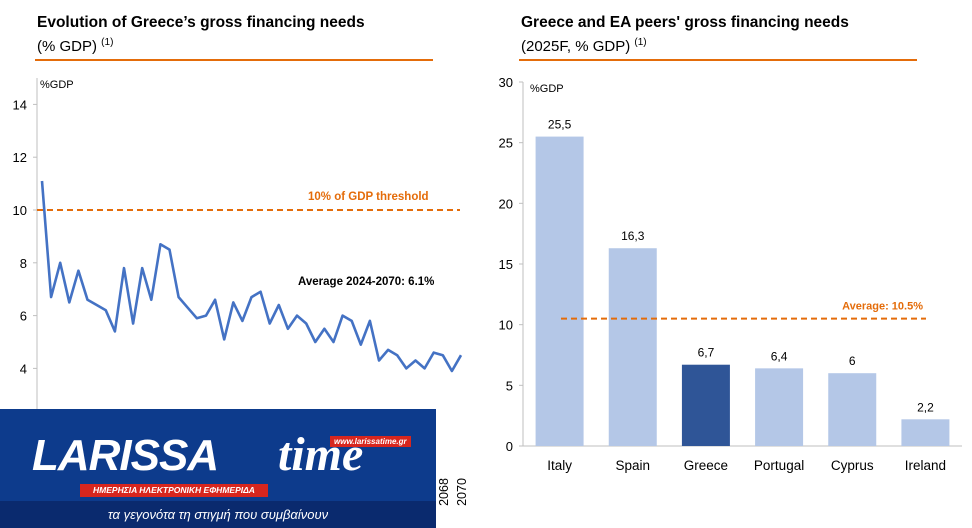  Describe the element at coordinates (20, 157) in the screenshot. I see `line-chart-y-tick: 12` at that location.